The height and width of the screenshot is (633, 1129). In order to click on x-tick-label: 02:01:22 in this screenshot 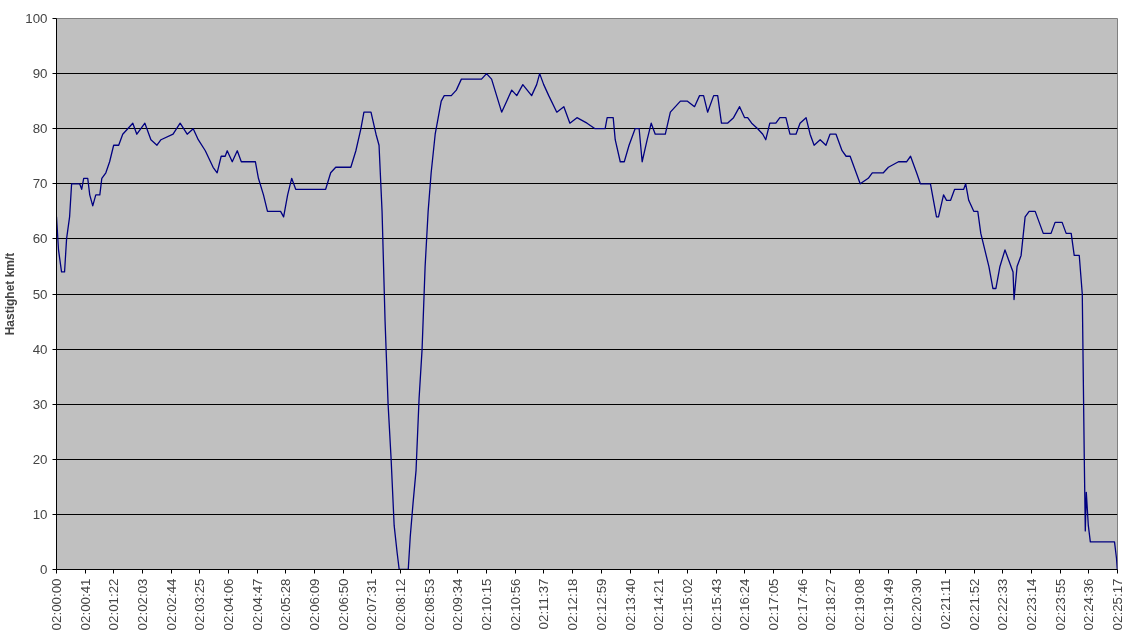, I will do `click(114, 604)`.